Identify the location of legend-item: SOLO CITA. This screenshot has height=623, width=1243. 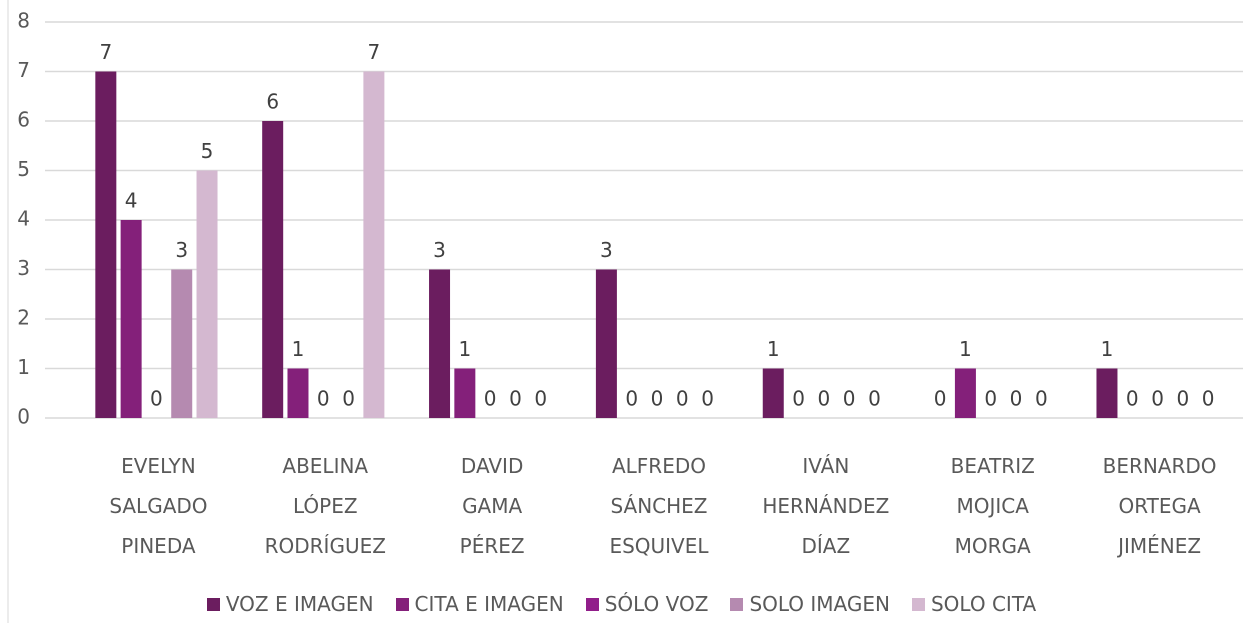
(974, 604).